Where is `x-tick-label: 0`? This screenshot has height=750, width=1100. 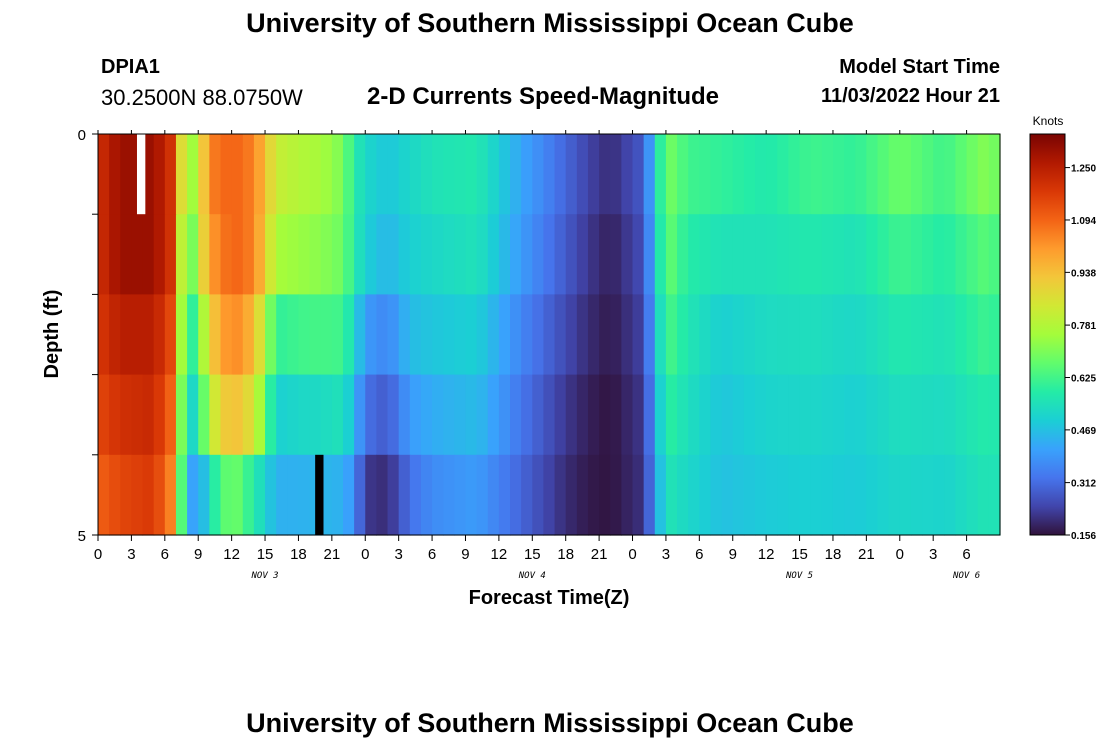 x-tick-label: 0 is located at coordinates (900, 554).